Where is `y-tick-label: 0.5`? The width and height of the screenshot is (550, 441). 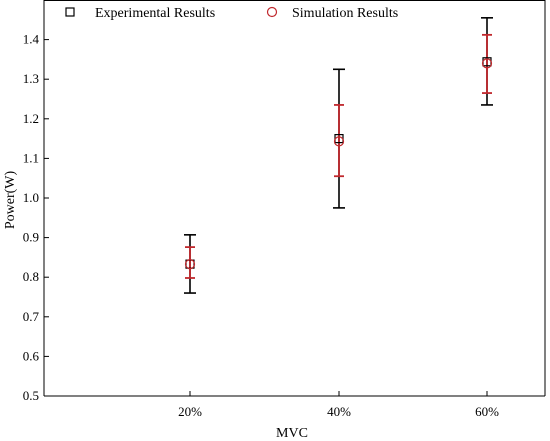
y-tick-label: 0.5 is located at coordinates (31, 395).